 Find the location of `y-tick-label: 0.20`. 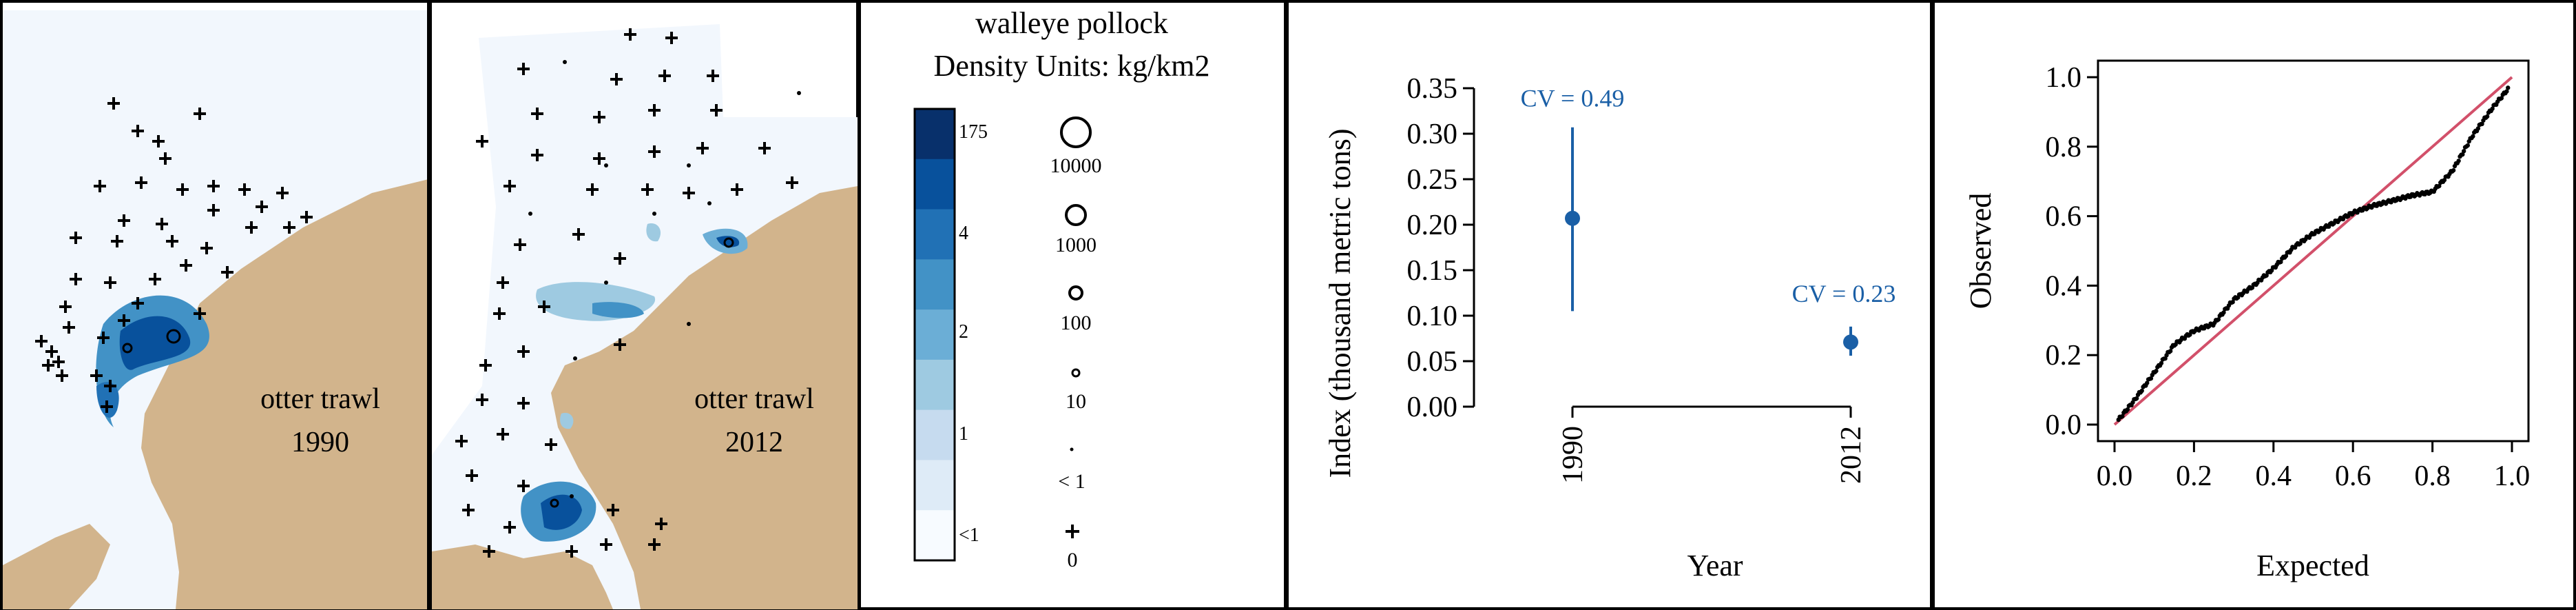

y-tick-label: 0.20 is located at coordinates (1433, 225).